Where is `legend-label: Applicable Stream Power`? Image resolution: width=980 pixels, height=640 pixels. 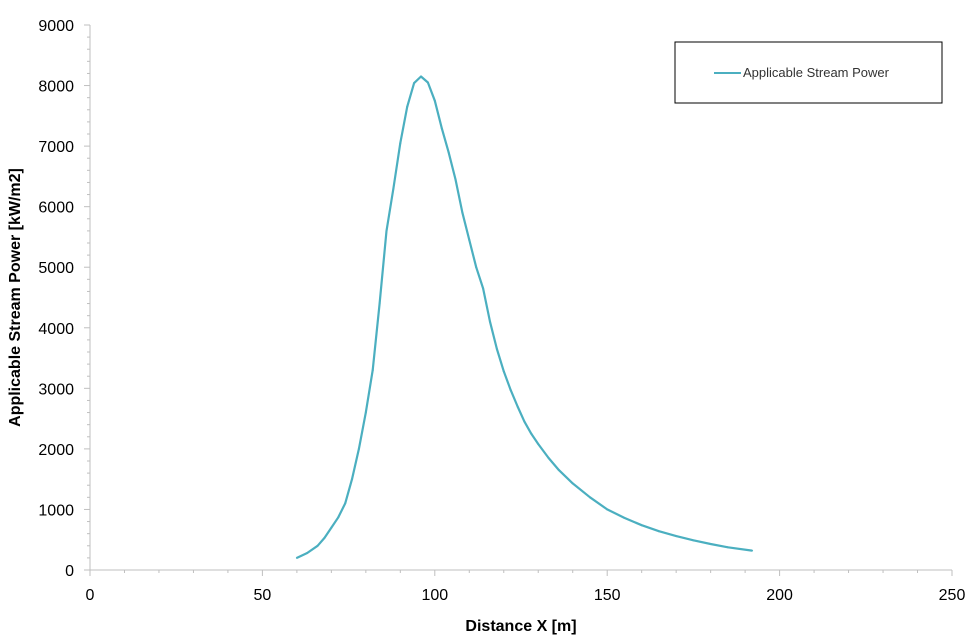 legend-label: Applicable Stream Power is located at coordinates (816, 72).